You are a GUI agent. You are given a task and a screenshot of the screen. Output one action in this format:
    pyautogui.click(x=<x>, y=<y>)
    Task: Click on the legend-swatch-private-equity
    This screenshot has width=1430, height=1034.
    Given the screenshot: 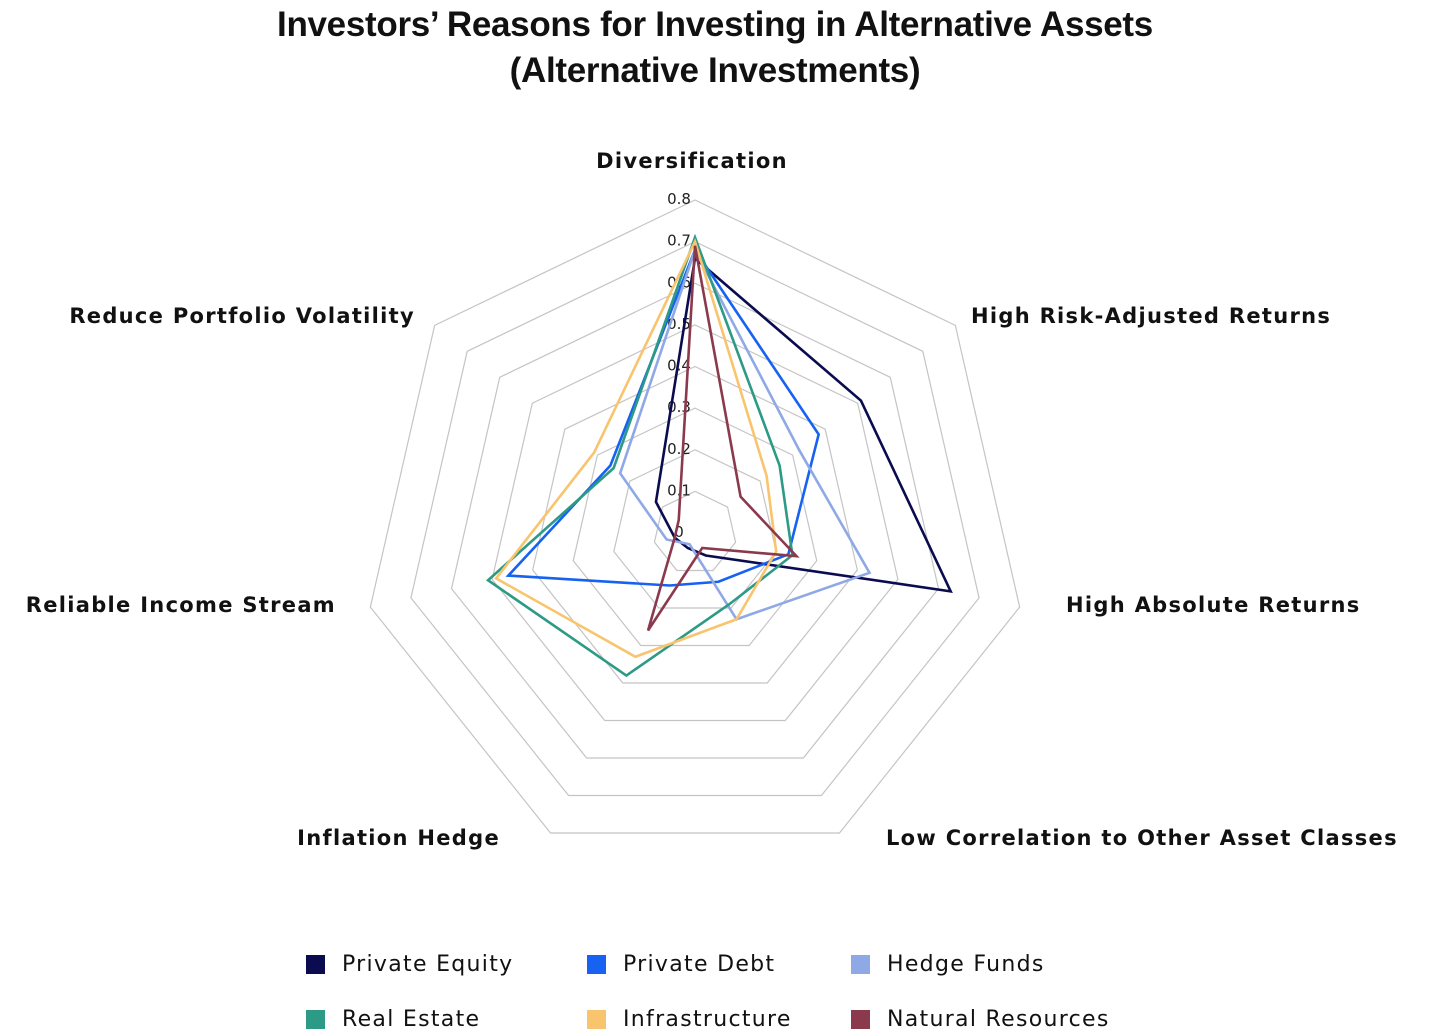 What is the action you would take?
    pyautogui.click(x=315, y=964)
    